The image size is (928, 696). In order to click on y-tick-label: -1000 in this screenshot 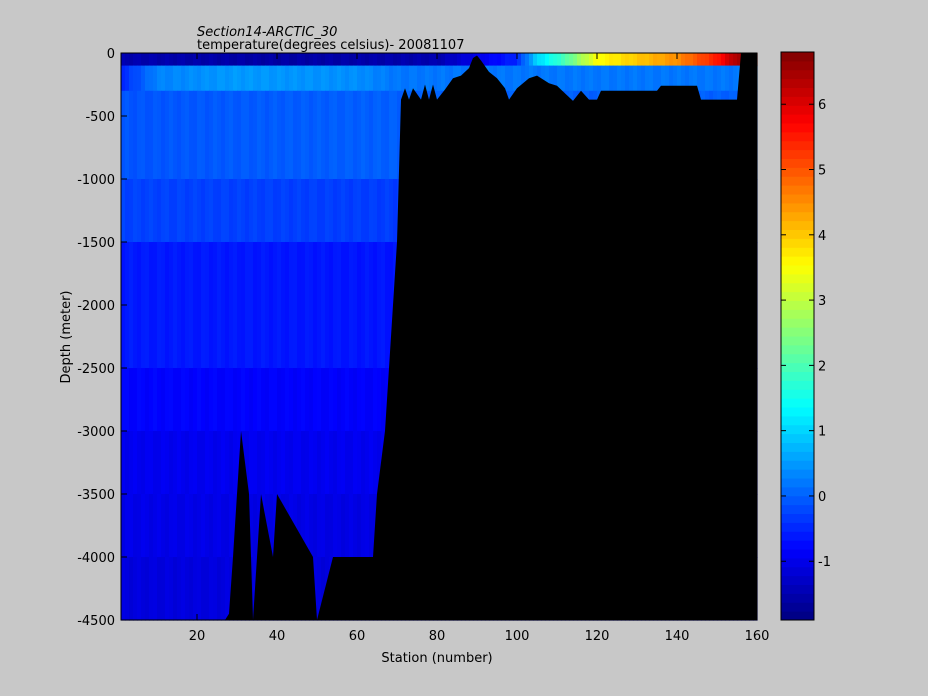, I will do `click(96, 180)`.